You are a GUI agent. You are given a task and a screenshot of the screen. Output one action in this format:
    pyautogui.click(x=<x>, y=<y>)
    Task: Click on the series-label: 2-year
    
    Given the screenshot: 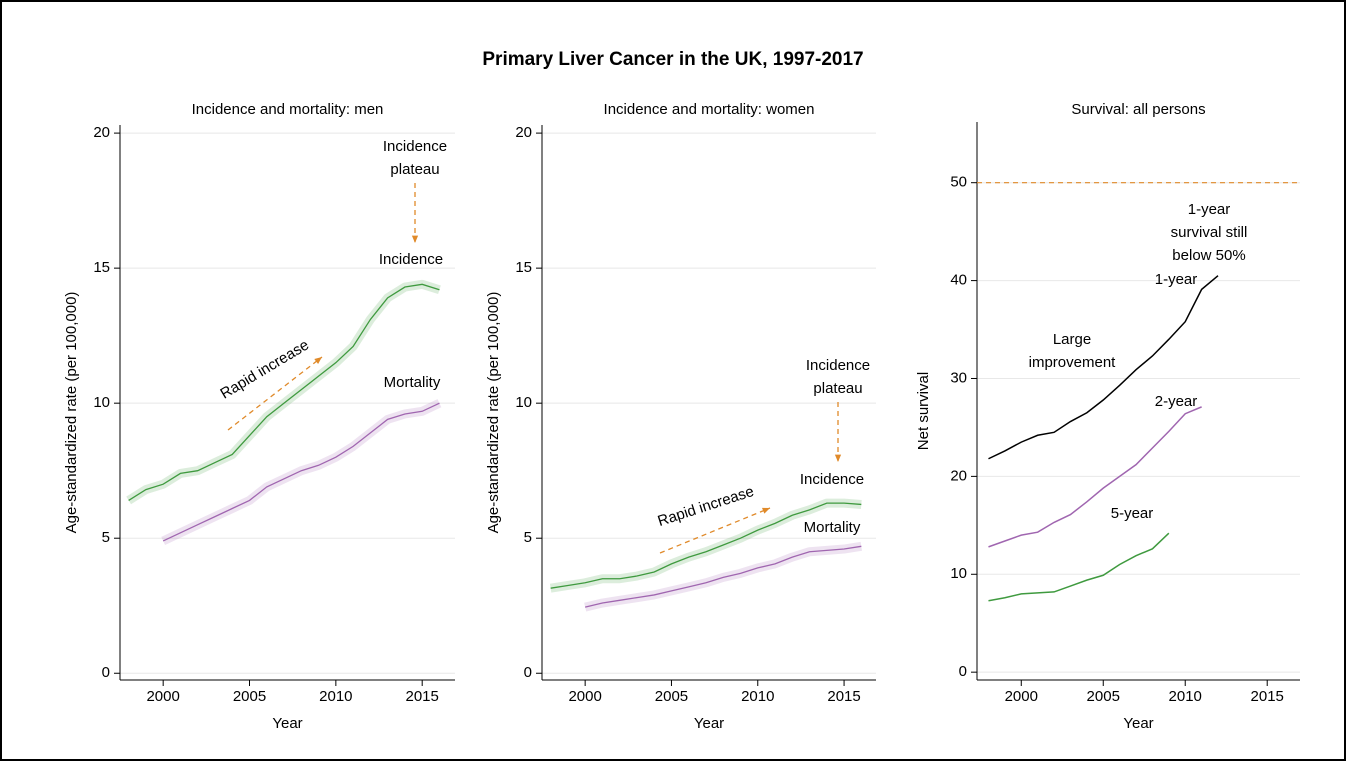 What is the action you would take?
    pyautogui.click(x=1176, y=401)
    